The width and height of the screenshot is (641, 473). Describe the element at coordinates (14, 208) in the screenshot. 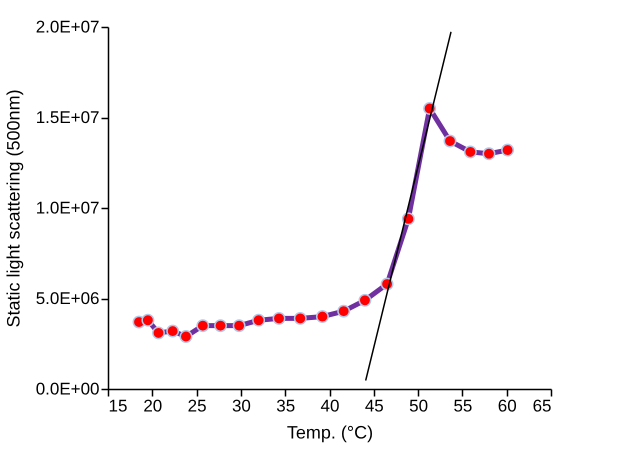

I see `y-axis-title: Static light scattering (500nm)` at that location.